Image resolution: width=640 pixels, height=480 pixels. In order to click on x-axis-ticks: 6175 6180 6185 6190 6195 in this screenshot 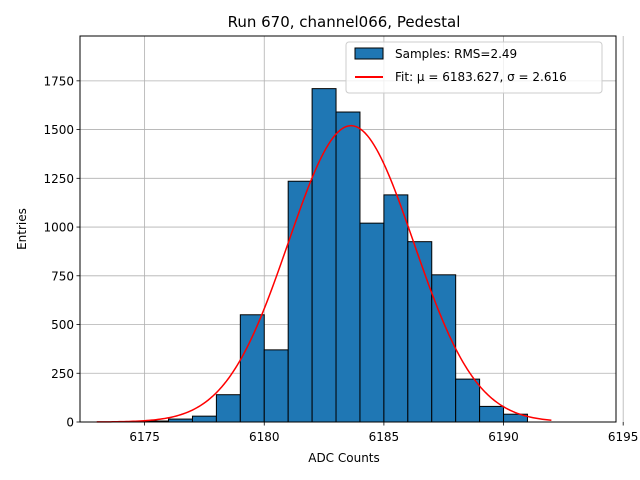, I will do `click(383, 433)`.